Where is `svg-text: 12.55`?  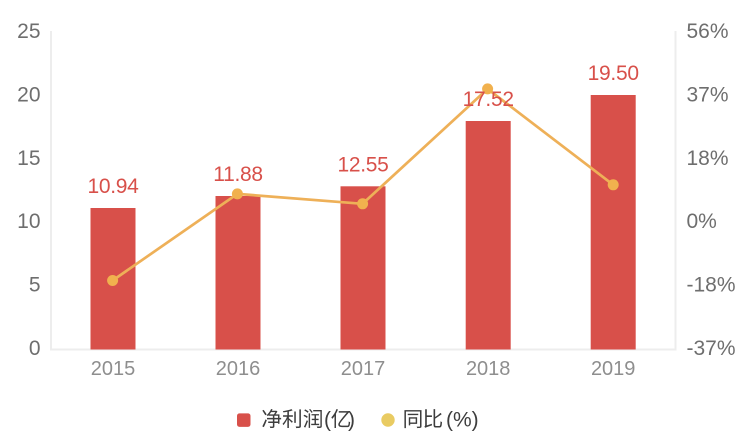 svg-text: 12.55 is located at coordinates (362, 164).